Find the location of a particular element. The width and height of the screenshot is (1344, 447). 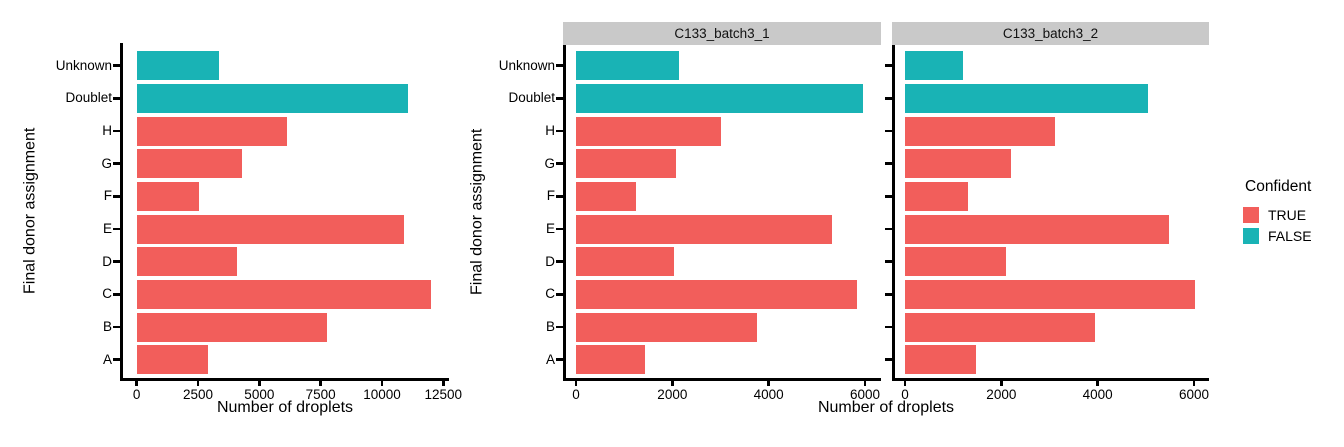

facet-strip-1: C133_batch3_1 is located at coordinates (722, 33).